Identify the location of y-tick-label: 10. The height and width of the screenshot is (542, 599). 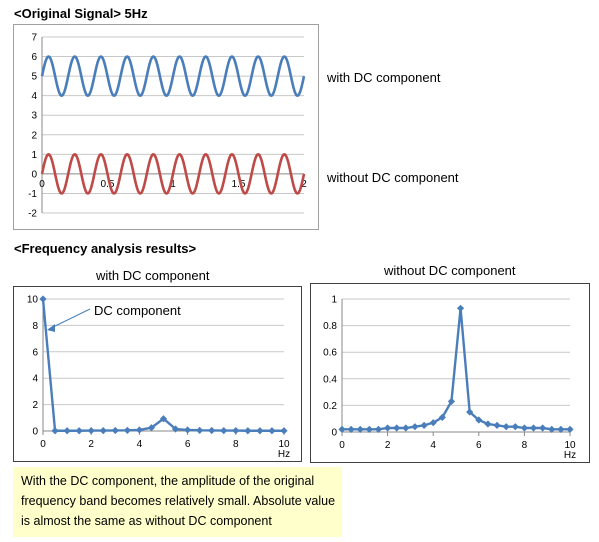
(33, 300).